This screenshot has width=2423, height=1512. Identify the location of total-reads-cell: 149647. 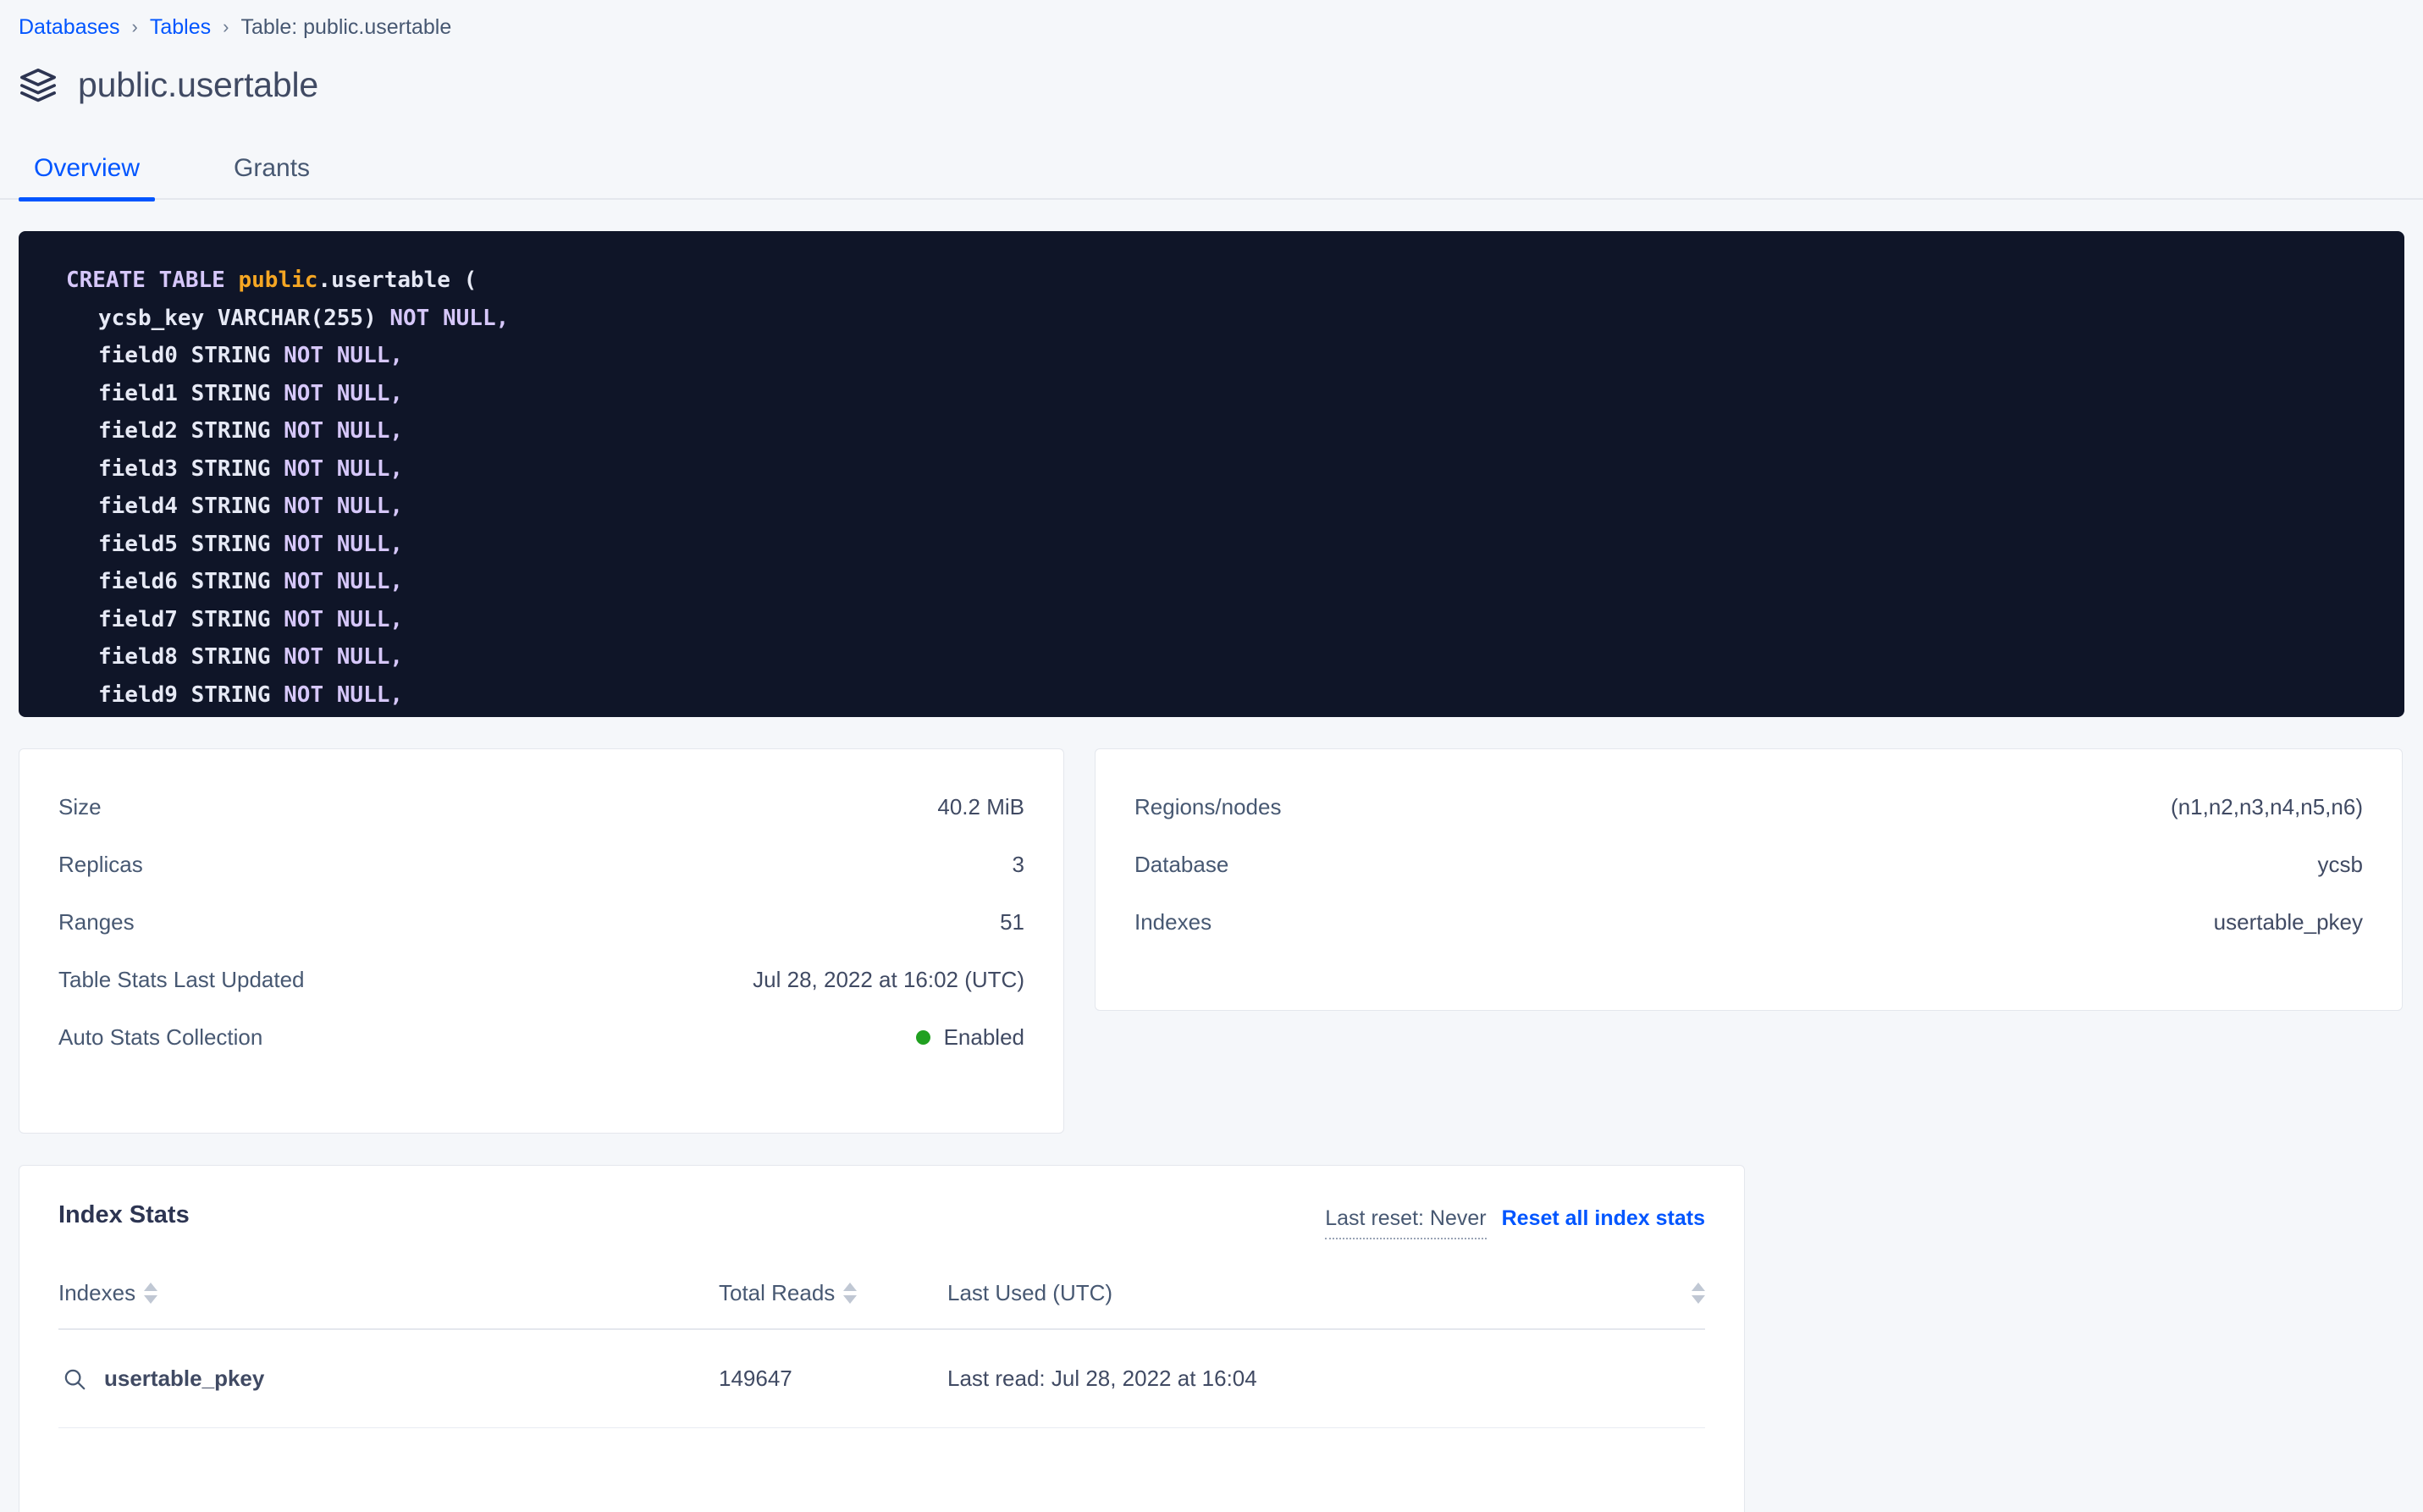
(755, 1378).